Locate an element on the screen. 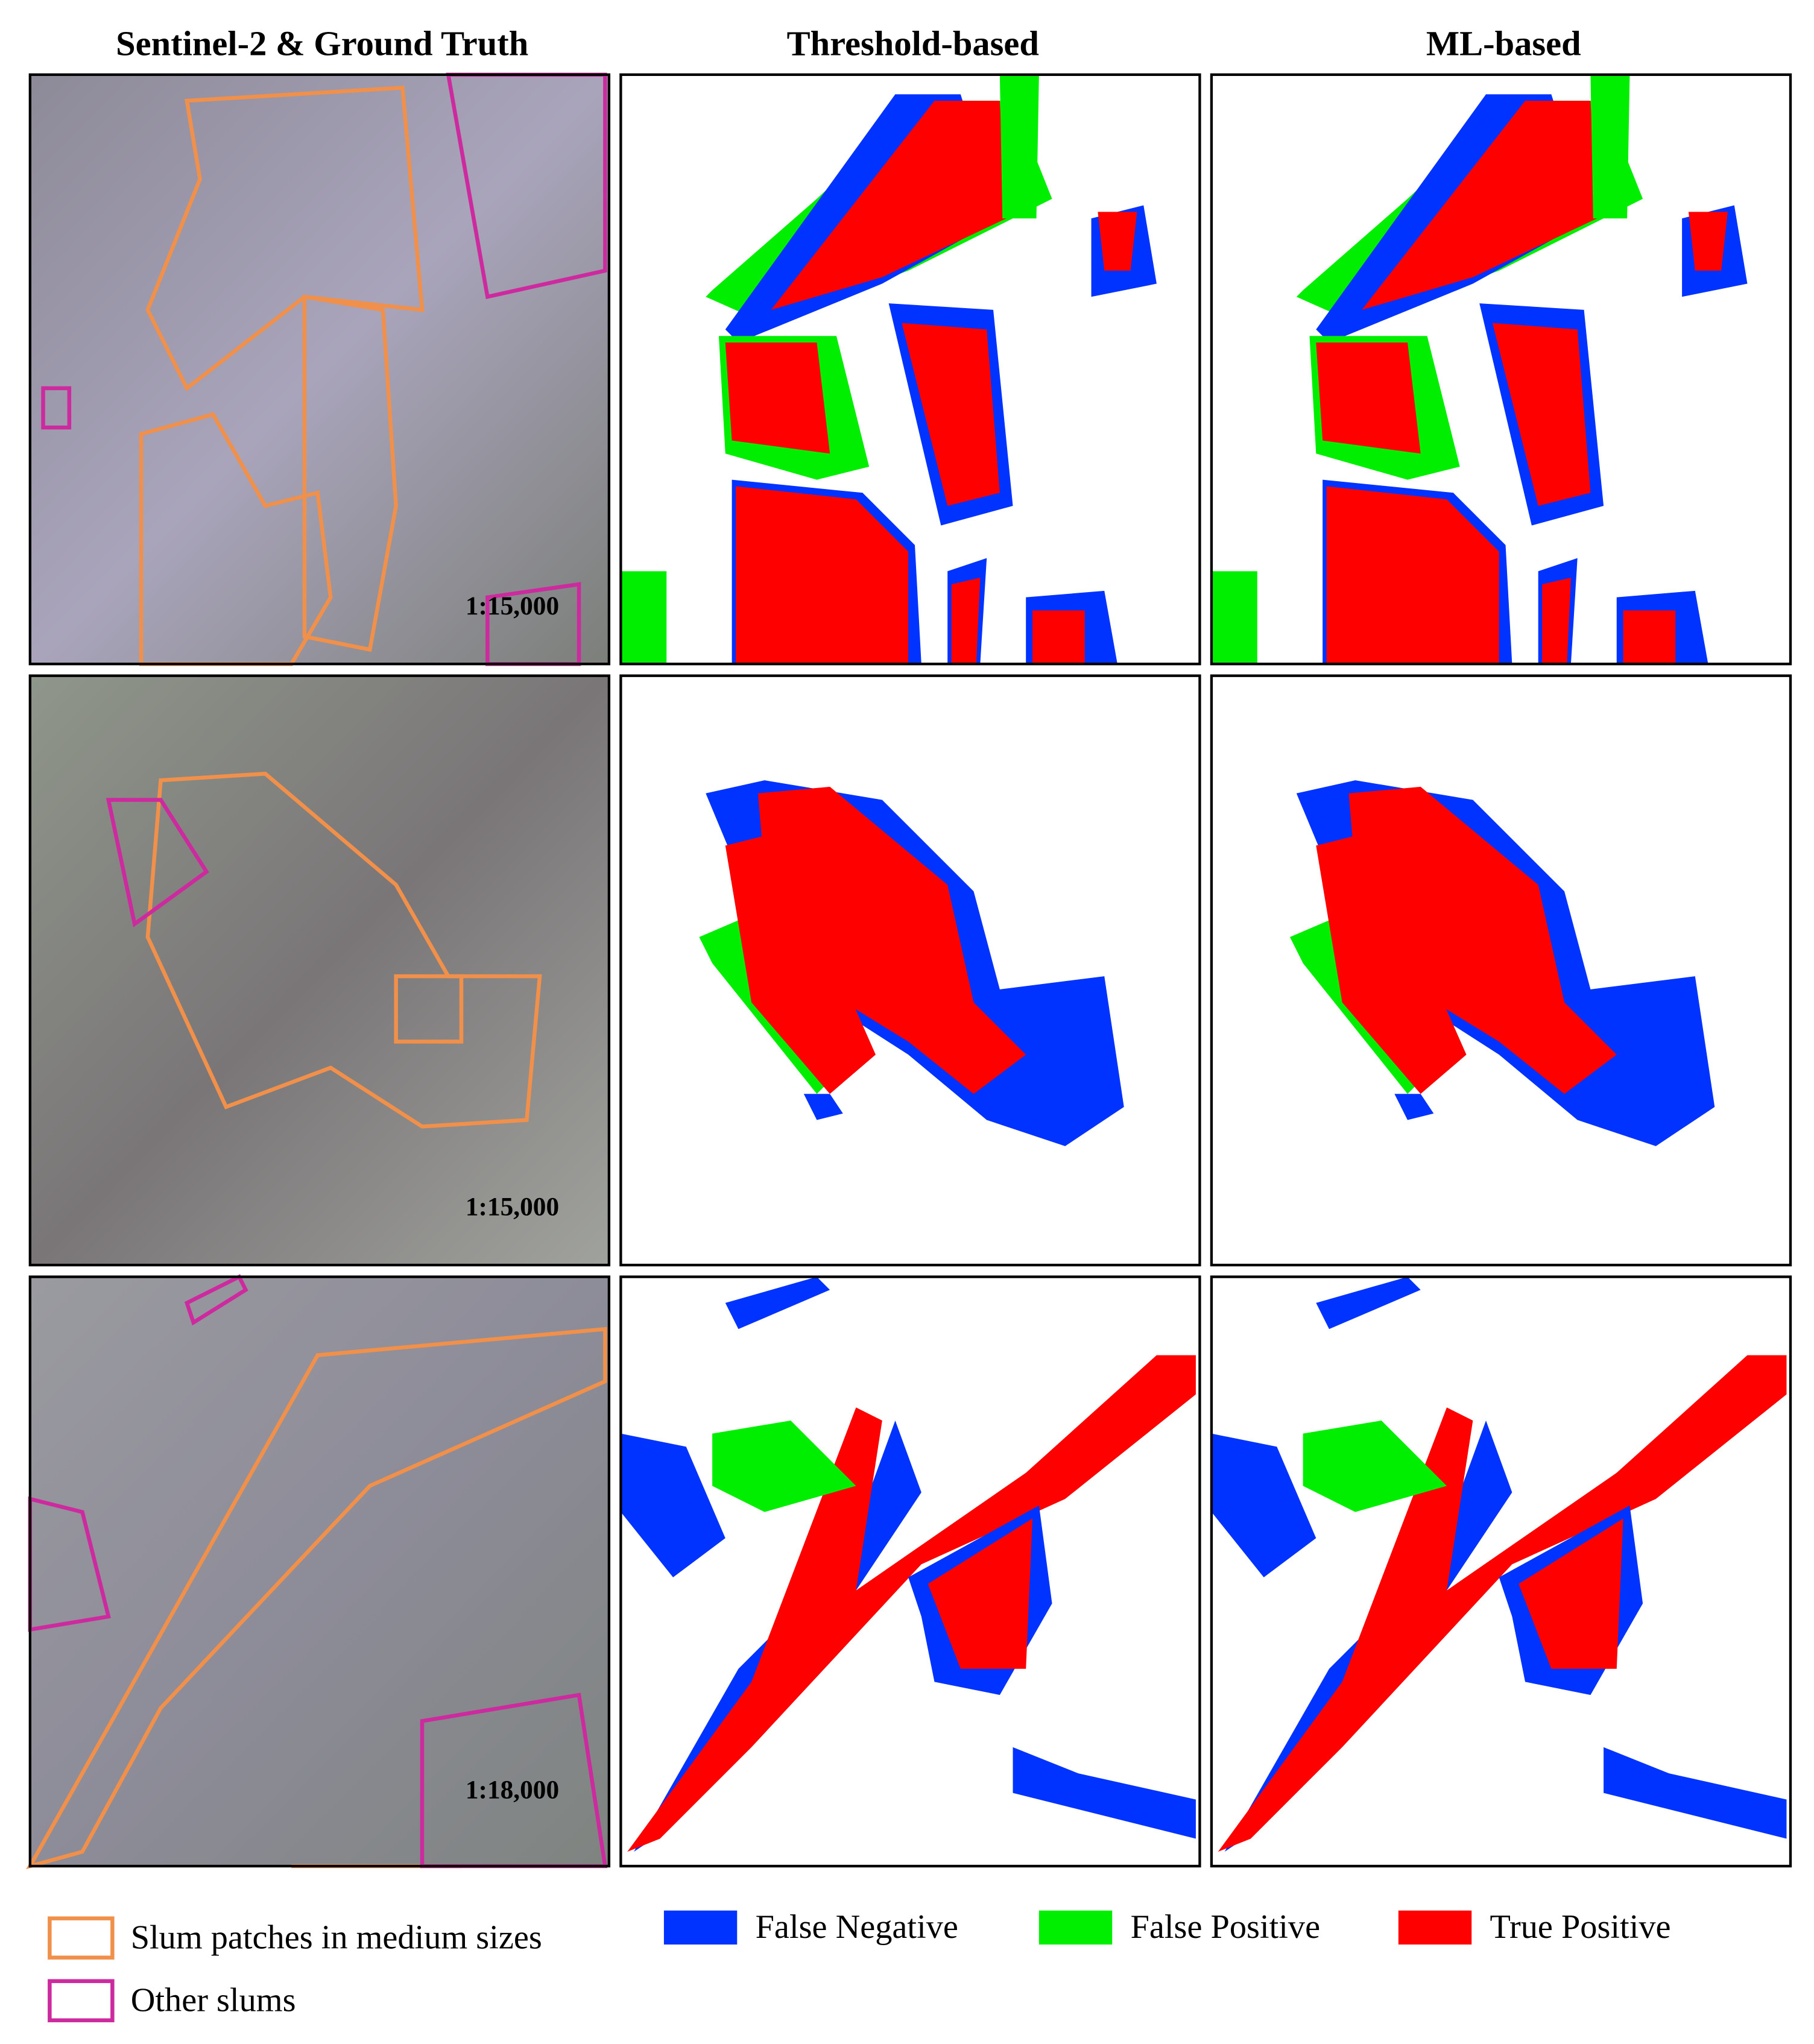 The height and width of the screenshot is (2044, 1814). satellite-panel: 1:18,000 is located at coordinates (318, 1572).